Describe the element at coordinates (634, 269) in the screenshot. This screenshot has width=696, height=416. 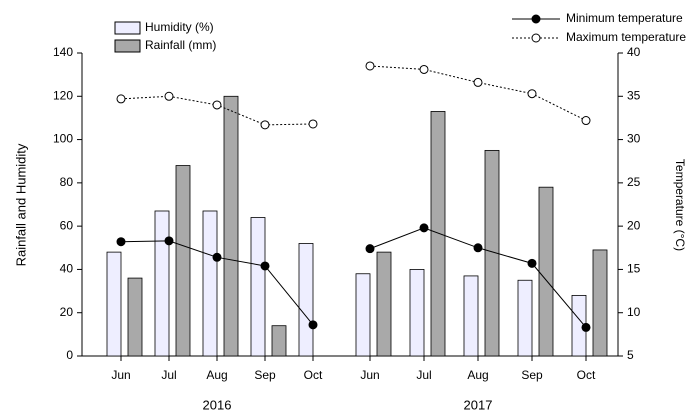
I see `y2-tick-label: 15` at that location.